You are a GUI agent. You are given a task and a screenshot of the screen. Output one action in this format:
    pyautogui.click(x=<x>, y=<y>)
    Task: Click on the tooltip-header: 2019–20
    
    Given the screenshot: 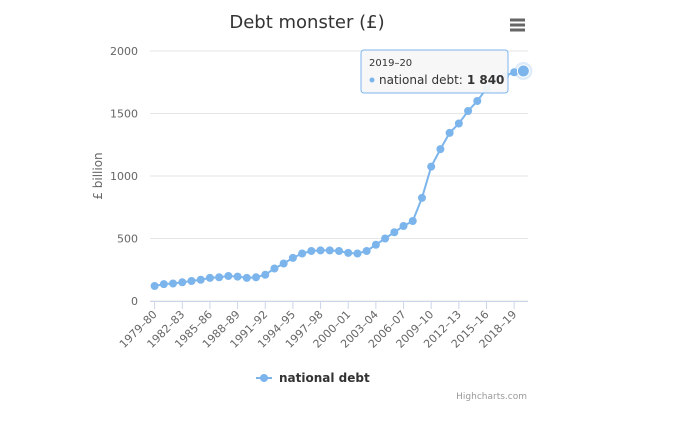 What is the action you would take?
    pyautogui.click(x=390, y=63)
    